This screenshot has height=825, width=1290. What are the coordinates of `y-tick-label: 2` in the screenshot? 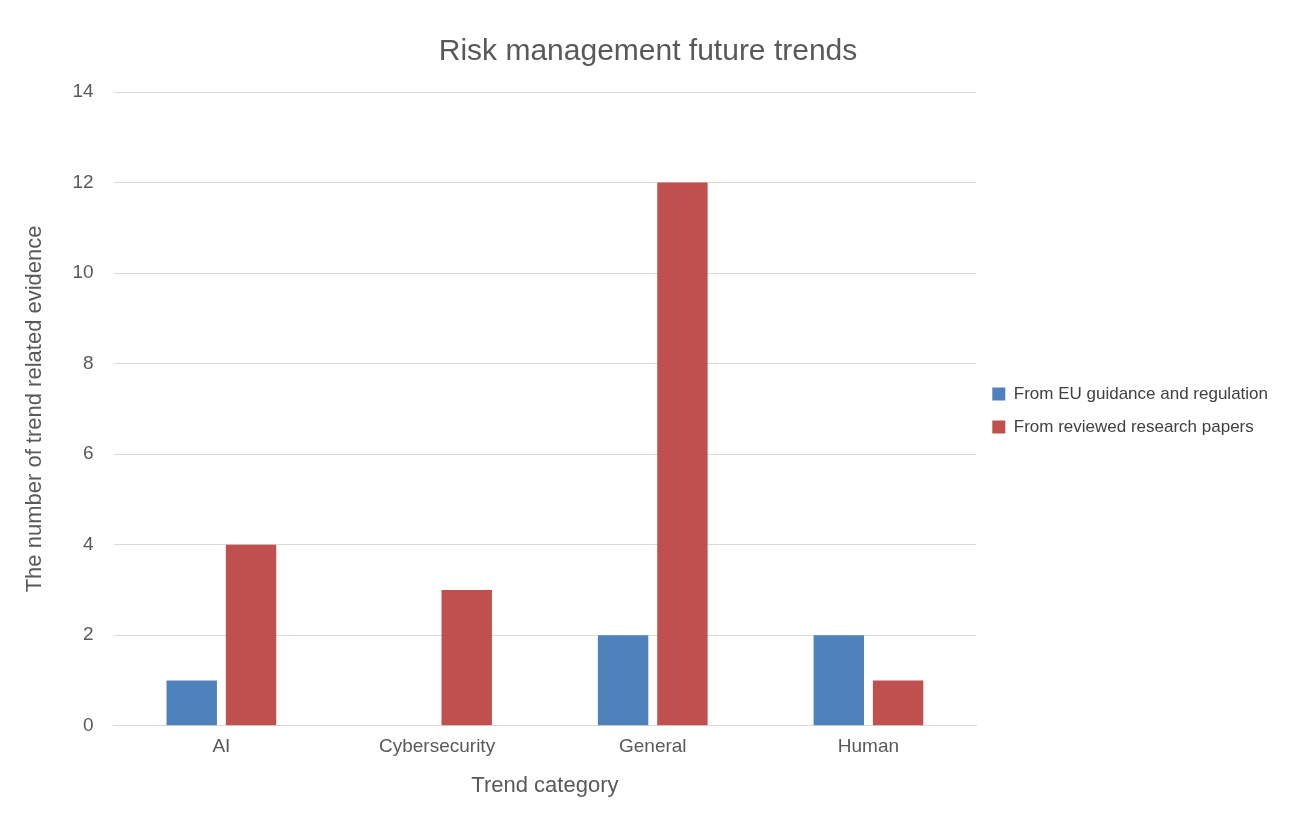 It's located at (88, 634).